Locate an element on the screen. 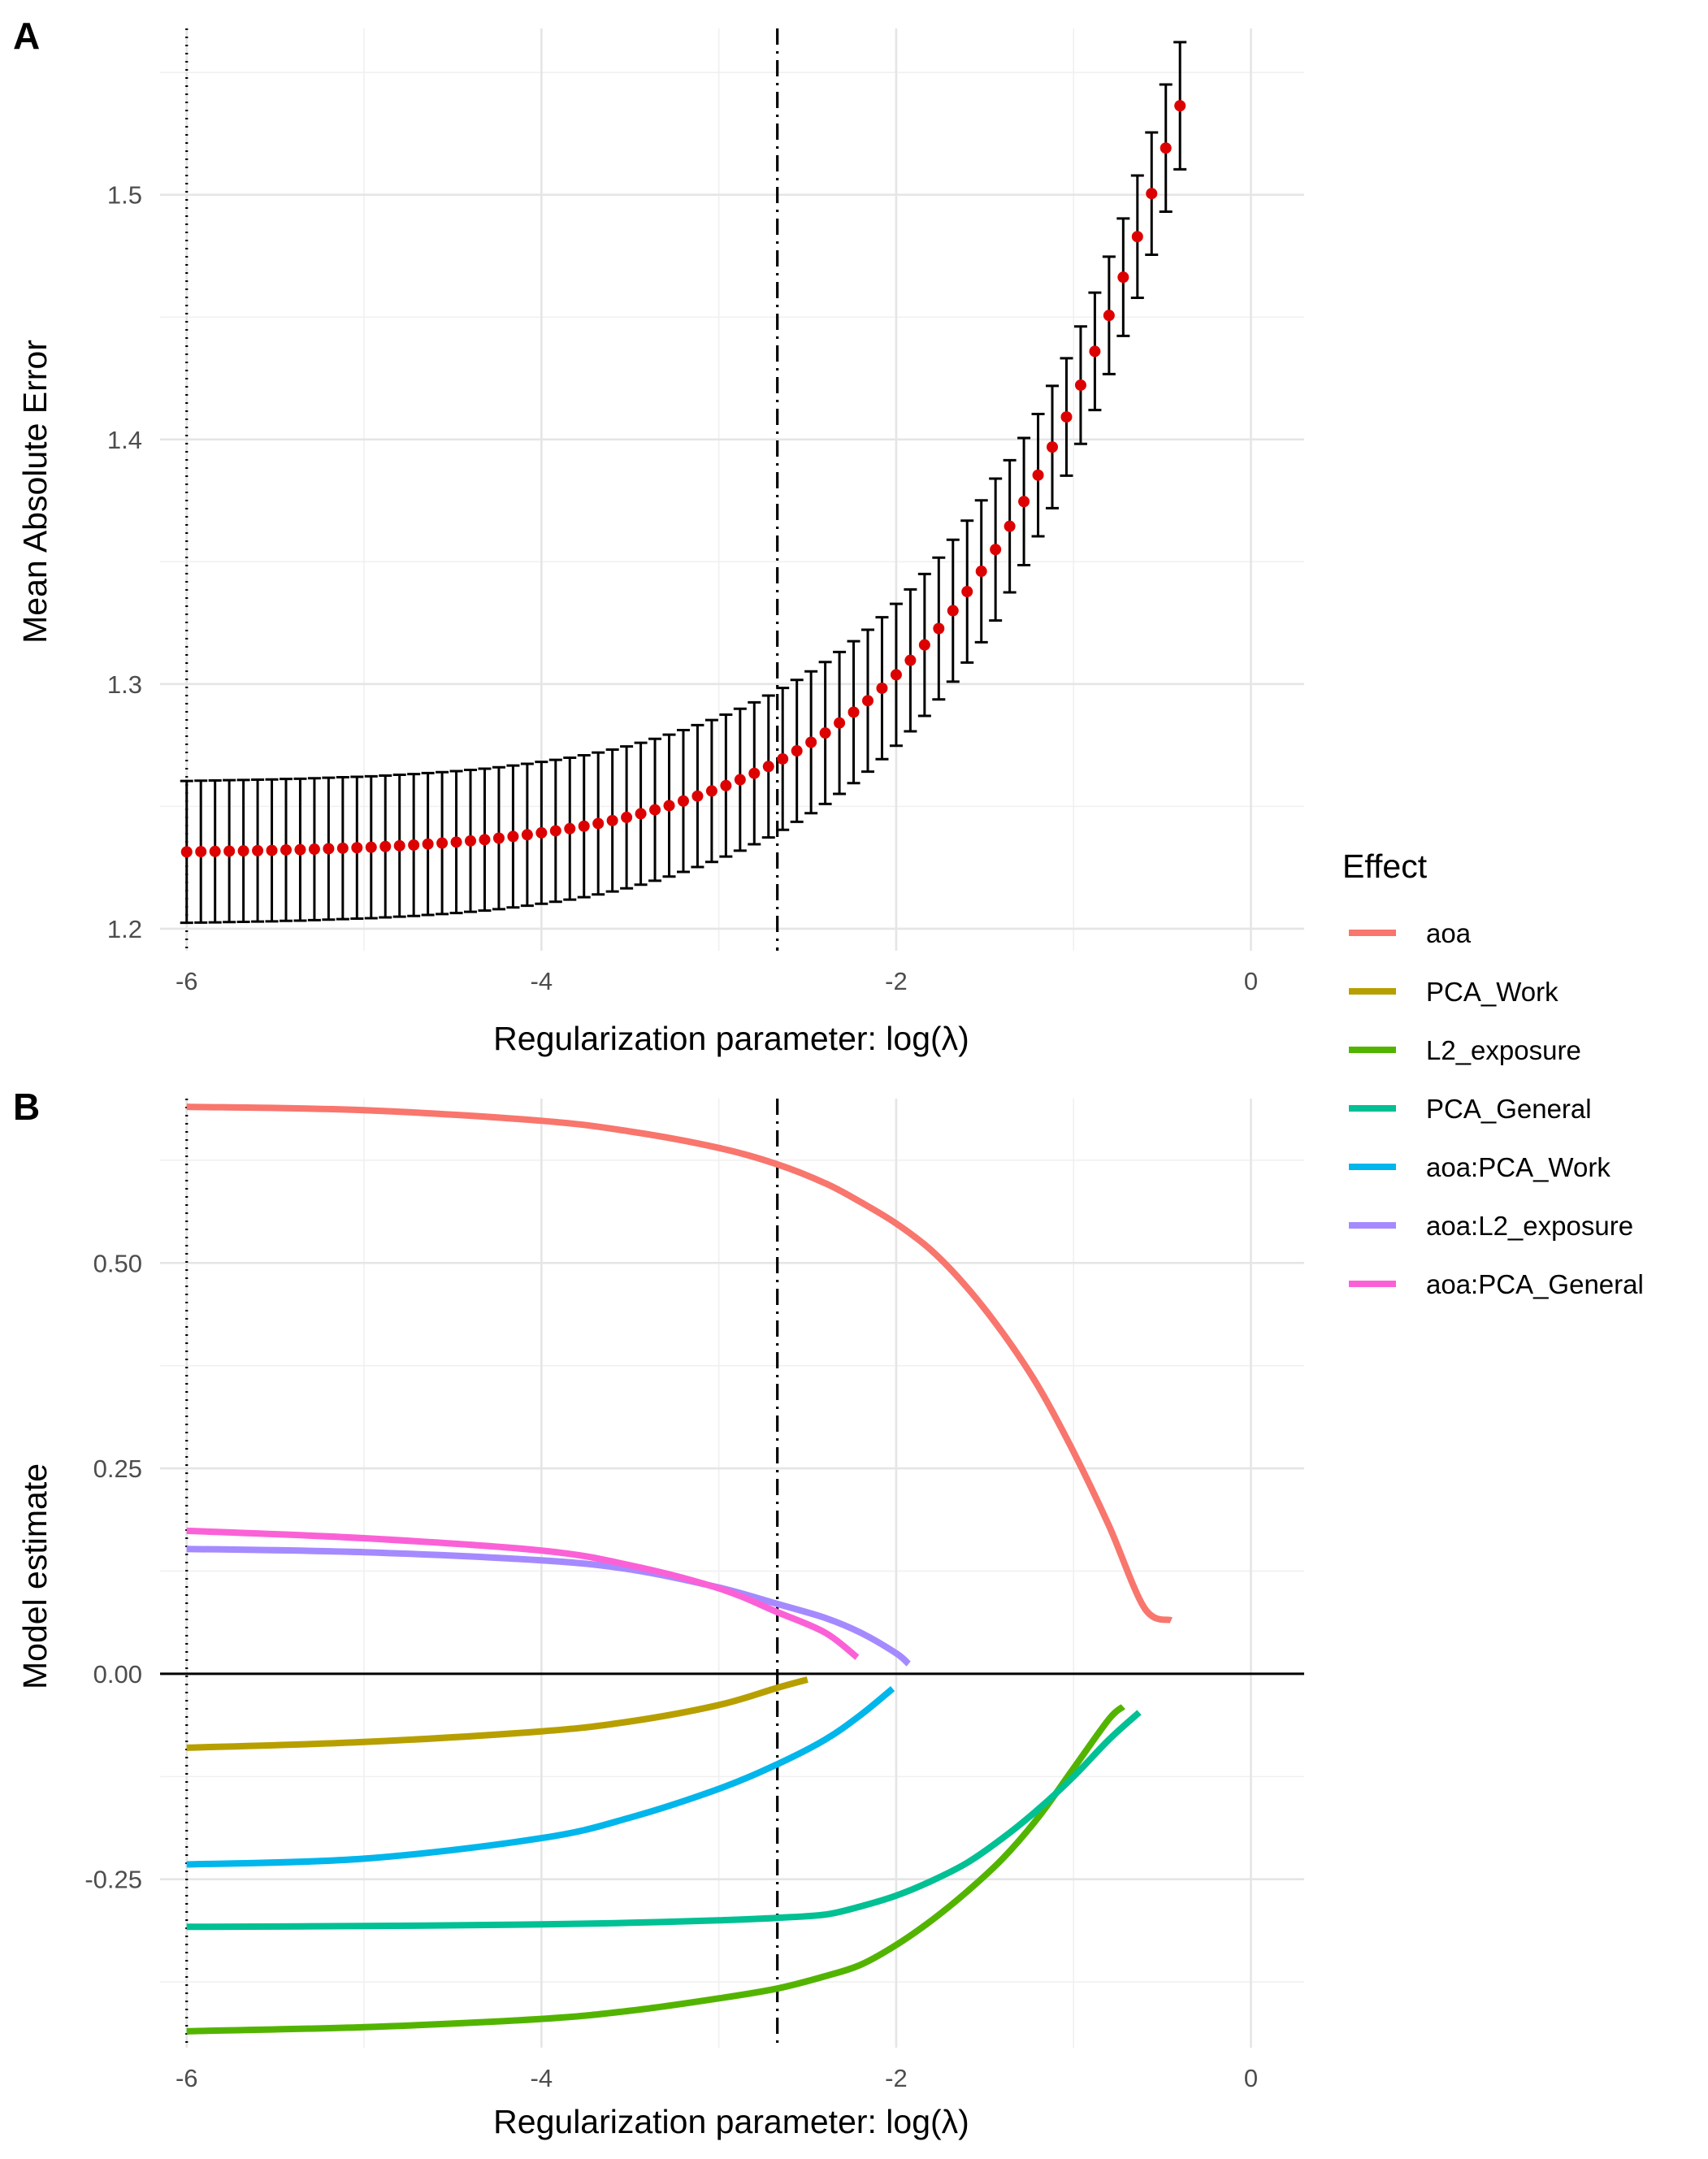  series-line-aoa-pca-general is located at coordinates (523, 1593).